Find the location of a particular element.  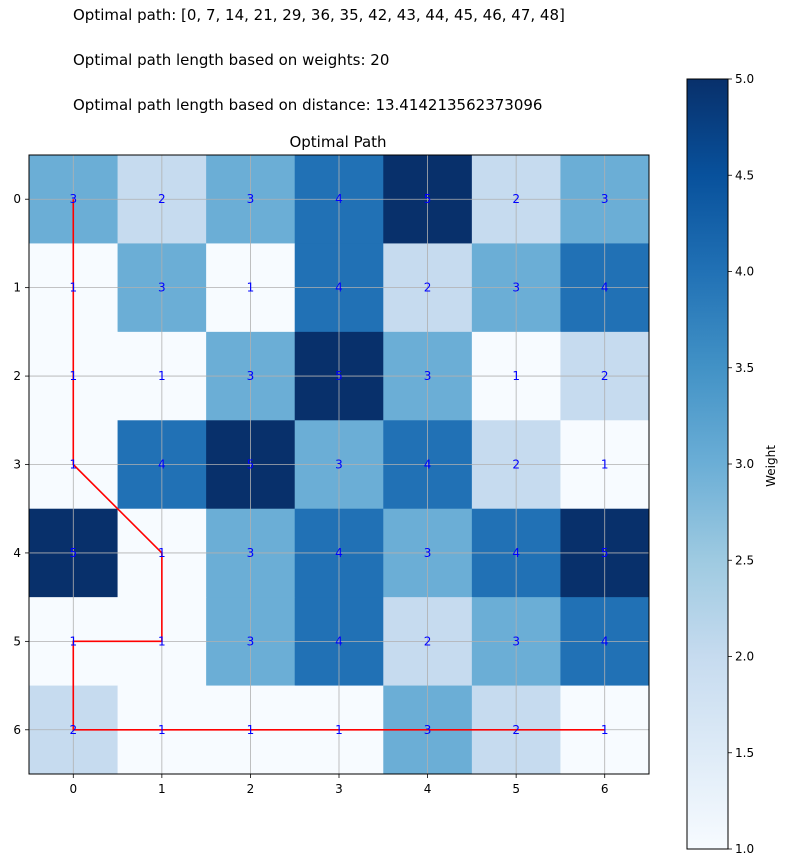

colorbar-tick-label: 3.5 is located at coordinates (744, 368).